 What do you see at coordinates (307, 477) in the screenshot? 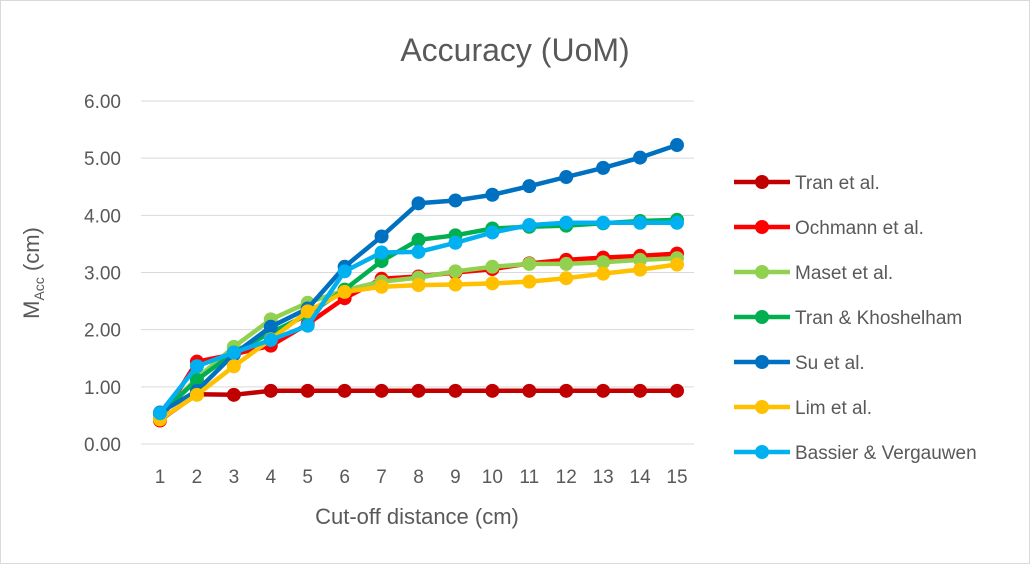
I see `x-tick-label: 5` at bounding box center [307, 477].